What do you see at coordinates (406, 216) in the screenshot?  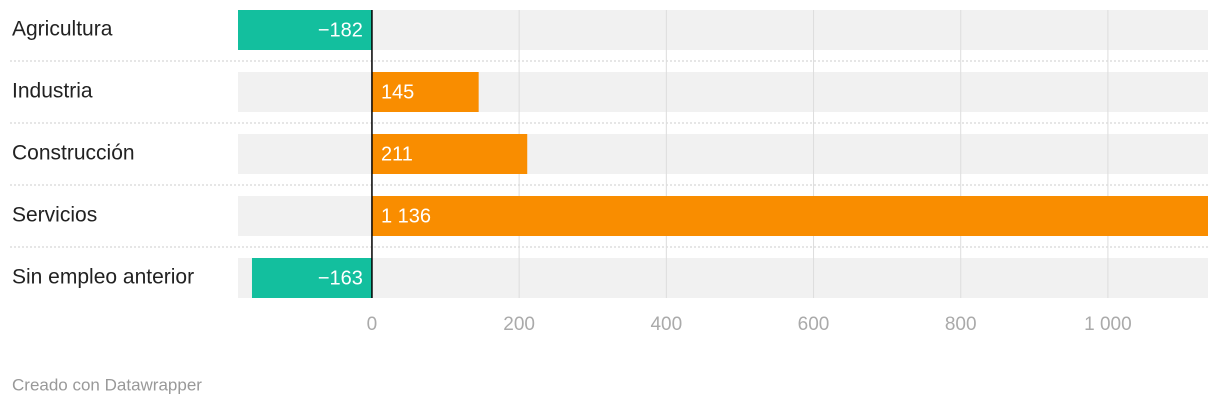 I see `value-label: 1 136` at bounding box center [406, 216].